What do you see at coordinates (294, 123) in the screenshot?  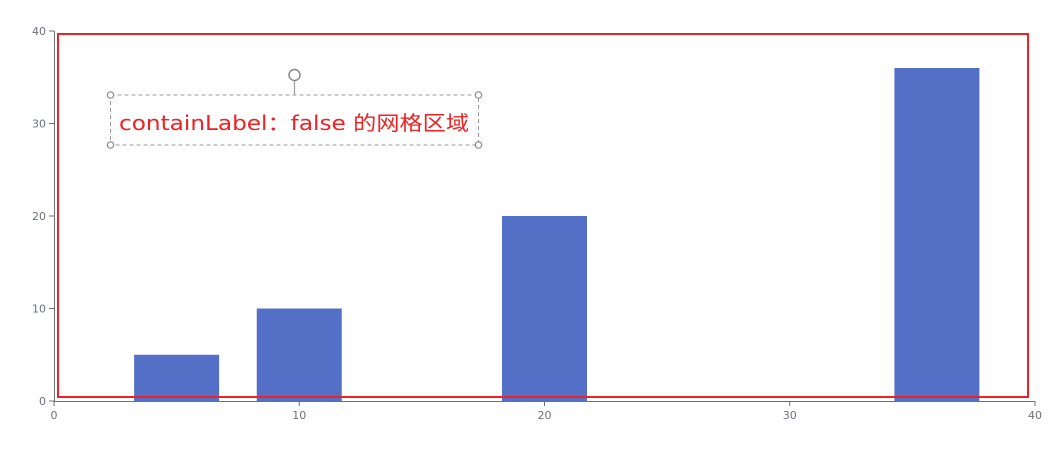 I see `annotation-text: containLabel：false 的网格区域` at bounding box center [294, 123].